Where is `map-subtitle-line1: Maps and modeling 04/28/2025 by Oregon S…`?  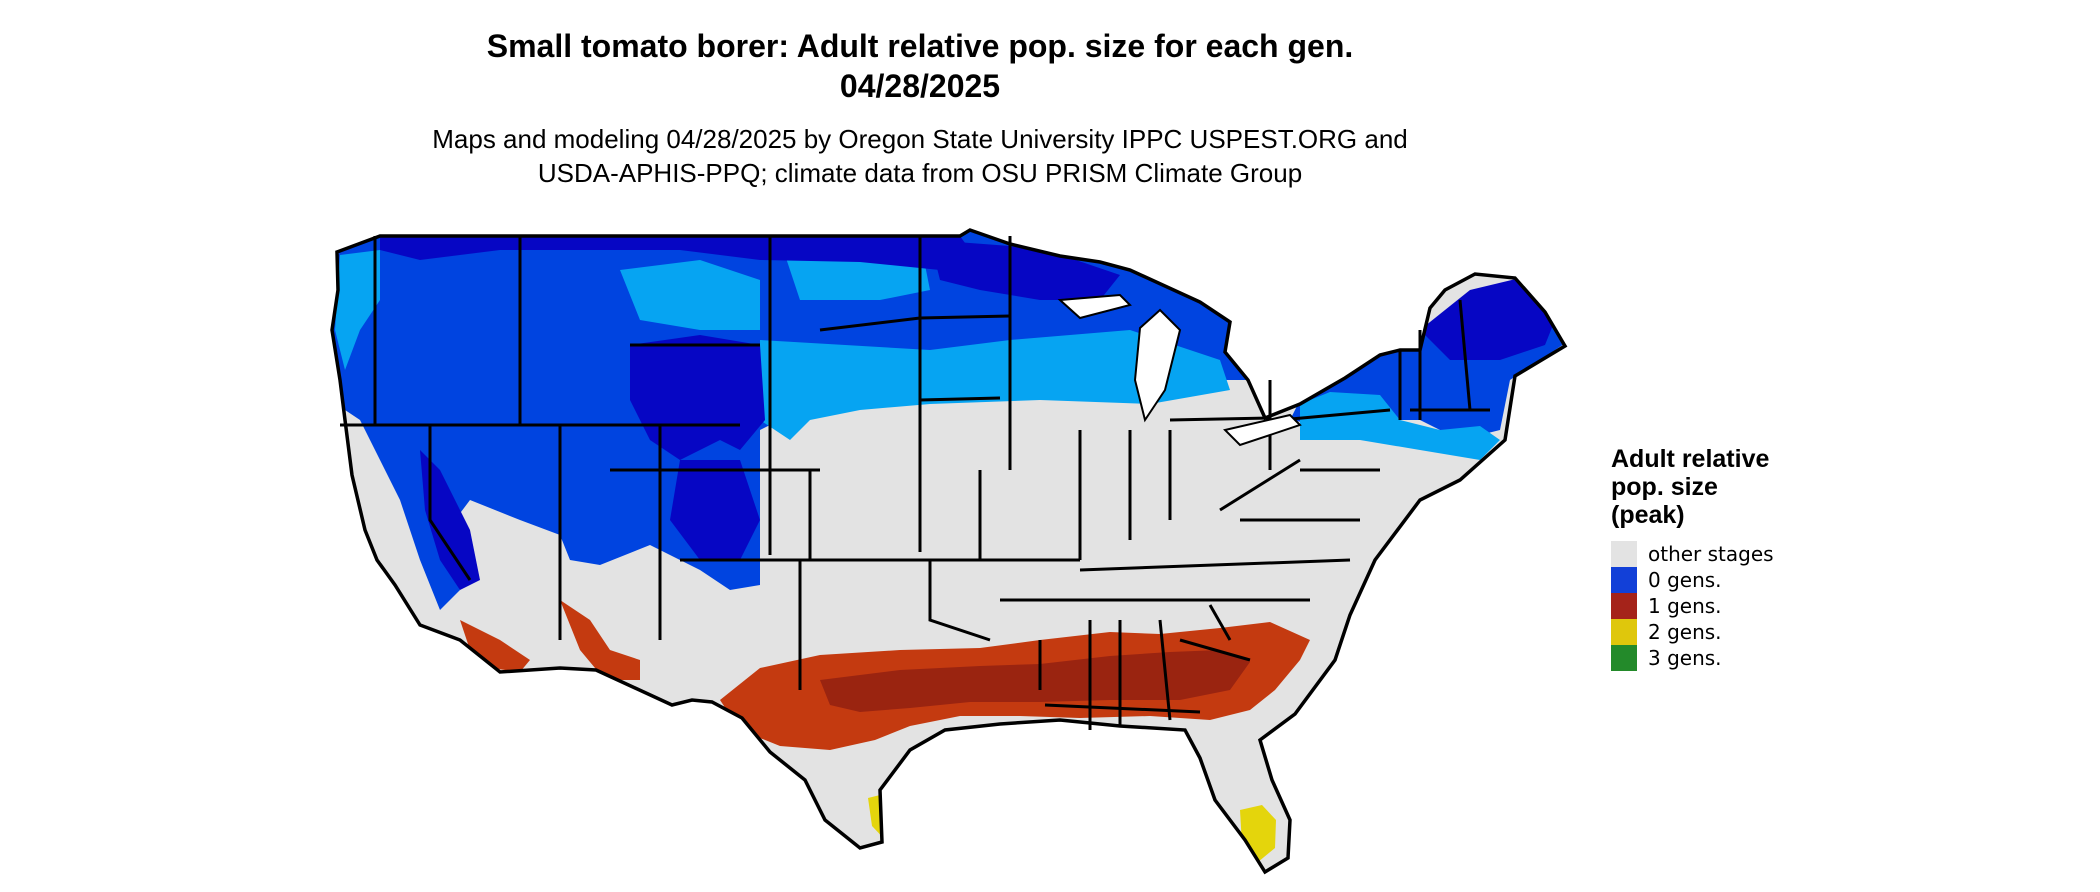 map-subtitle-line1: Maps and modeling 04/28/2025 by Oregon S… is located at coordinates (920, 139).